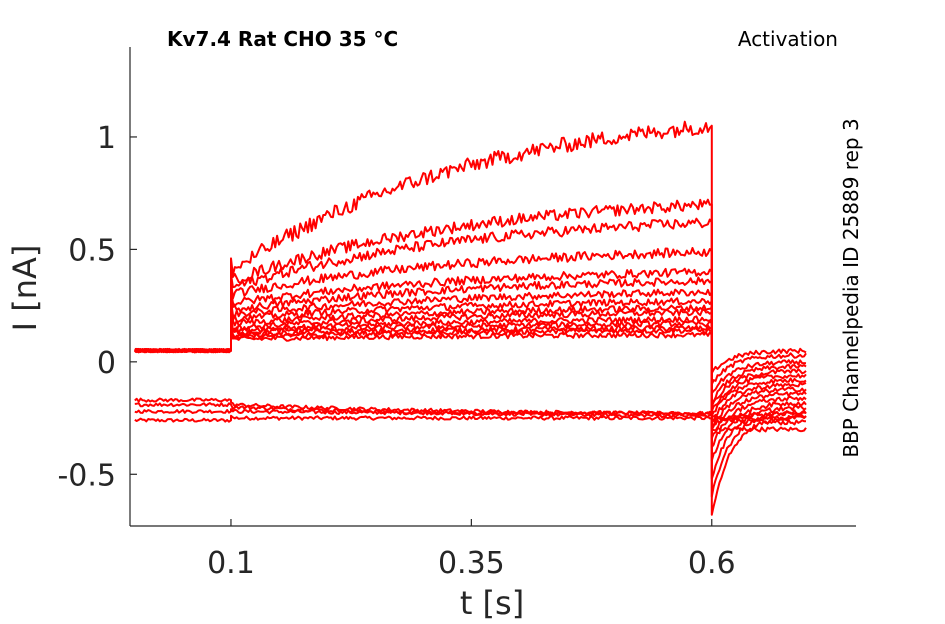  Describe the element at coordinates (851, 287) in the screenshot. I see `side-label: BBP Channelpedia ID 25889 rep 3` at that location.